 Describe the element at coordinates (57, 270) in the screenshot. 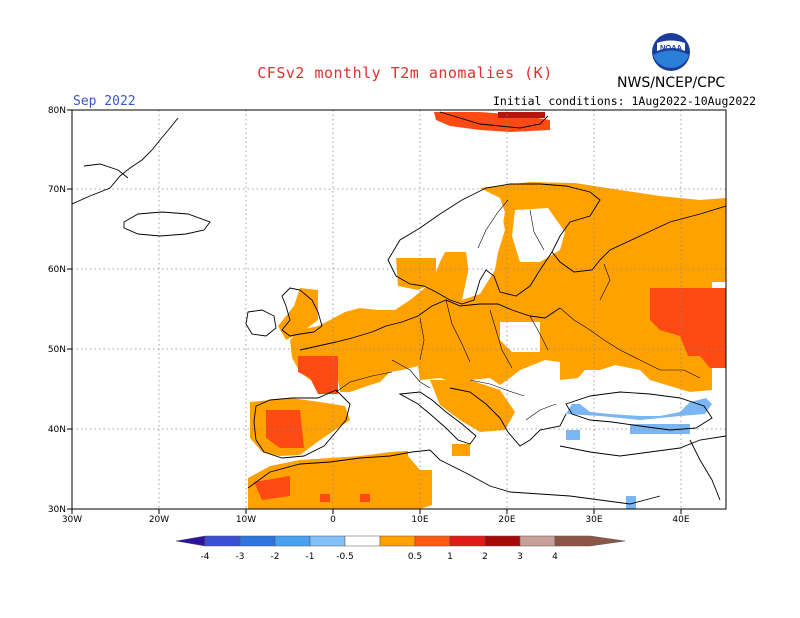

I see `lat-label: 60N` at that location.